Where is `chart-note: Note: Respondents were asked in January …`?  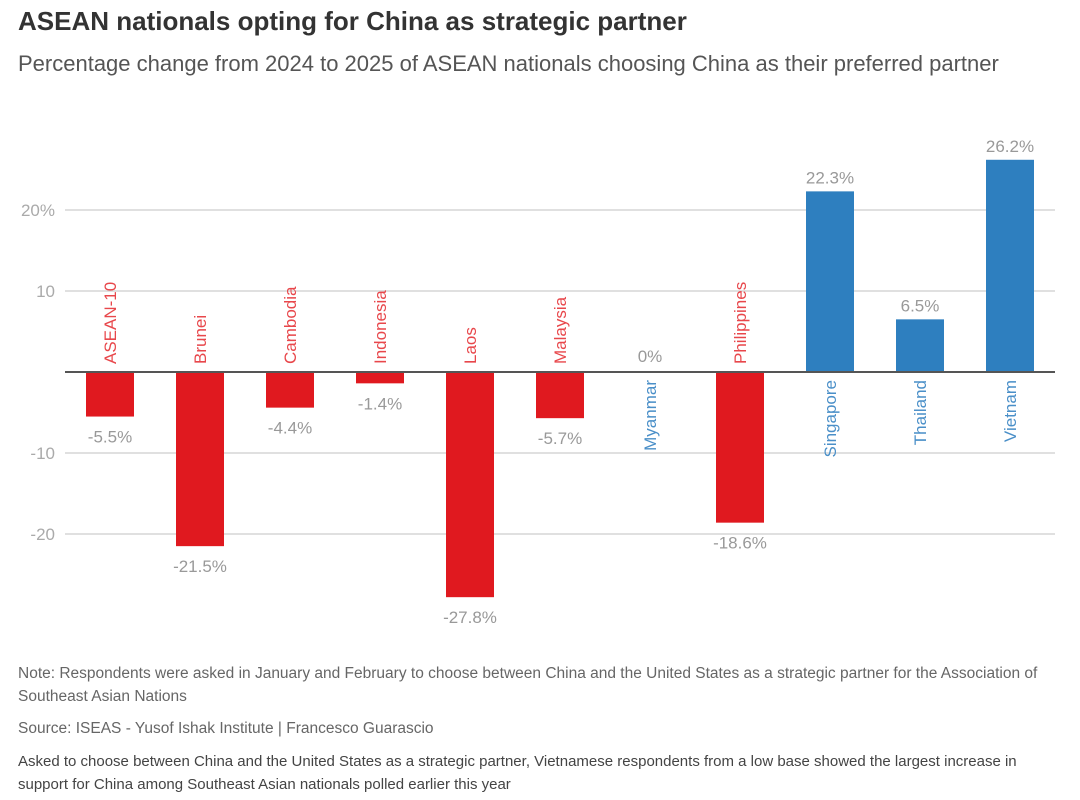
chart-note: Note: Respondents were asked in January … is located at coordinates (528, 685).